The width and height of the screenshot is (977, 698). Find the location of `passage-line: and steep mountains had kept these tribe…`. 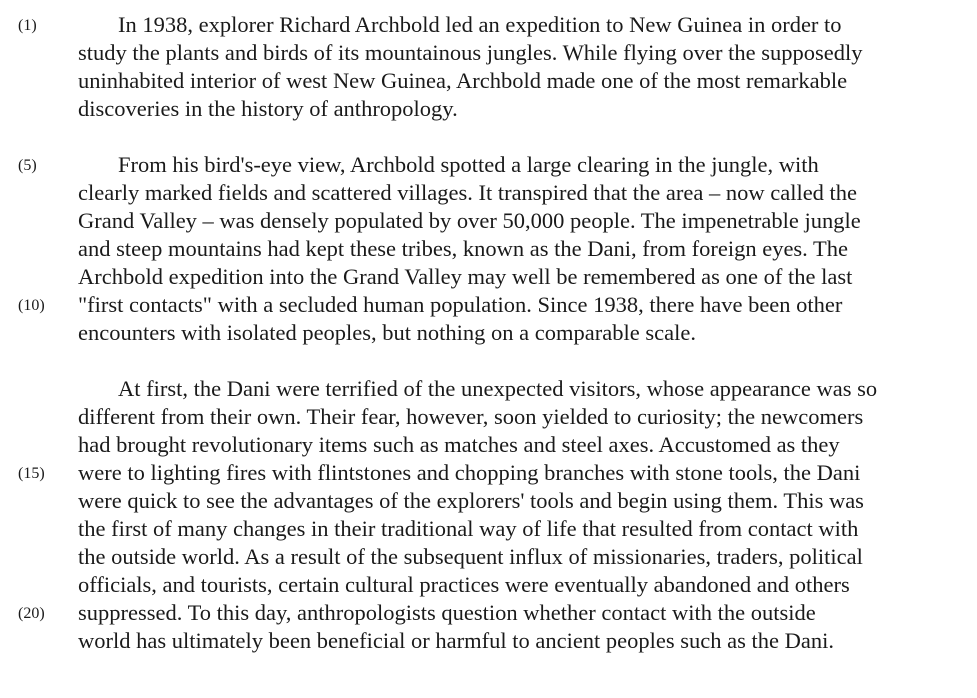

passage-line: and steep mountains had kept these tribe… is located at coordinates (463, 248).